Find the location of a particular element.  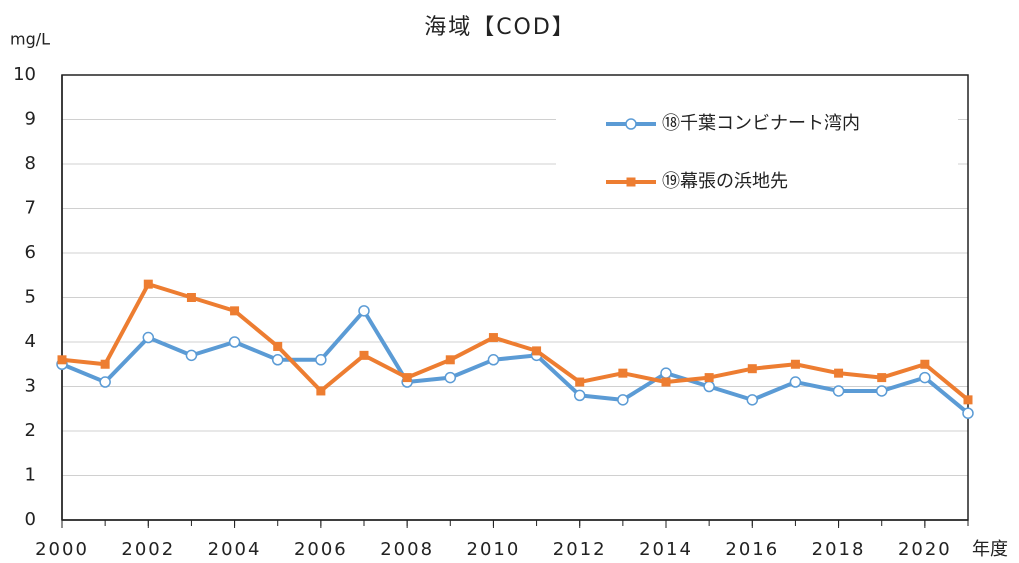

legend-label: ⑱千葉コンビナート湾内 is located at coordinates (761, 123).